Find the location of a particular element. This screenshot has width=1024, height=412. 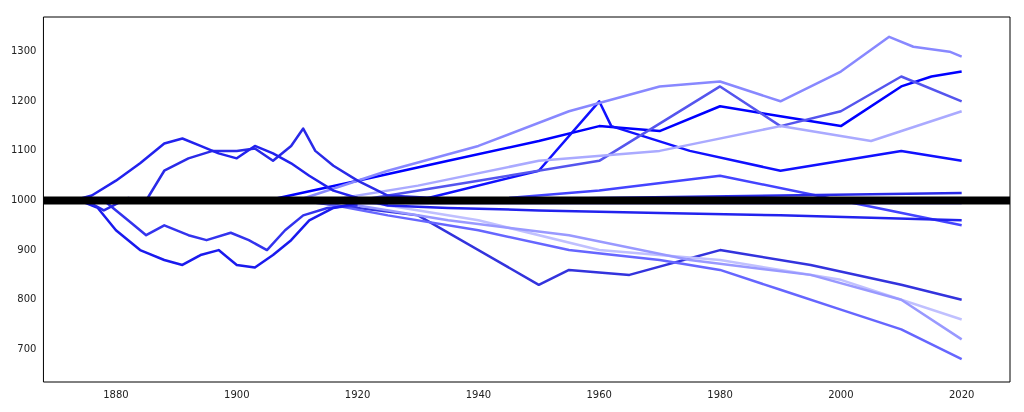

y-tick-label: 800 is located at coordinates (27, 299).